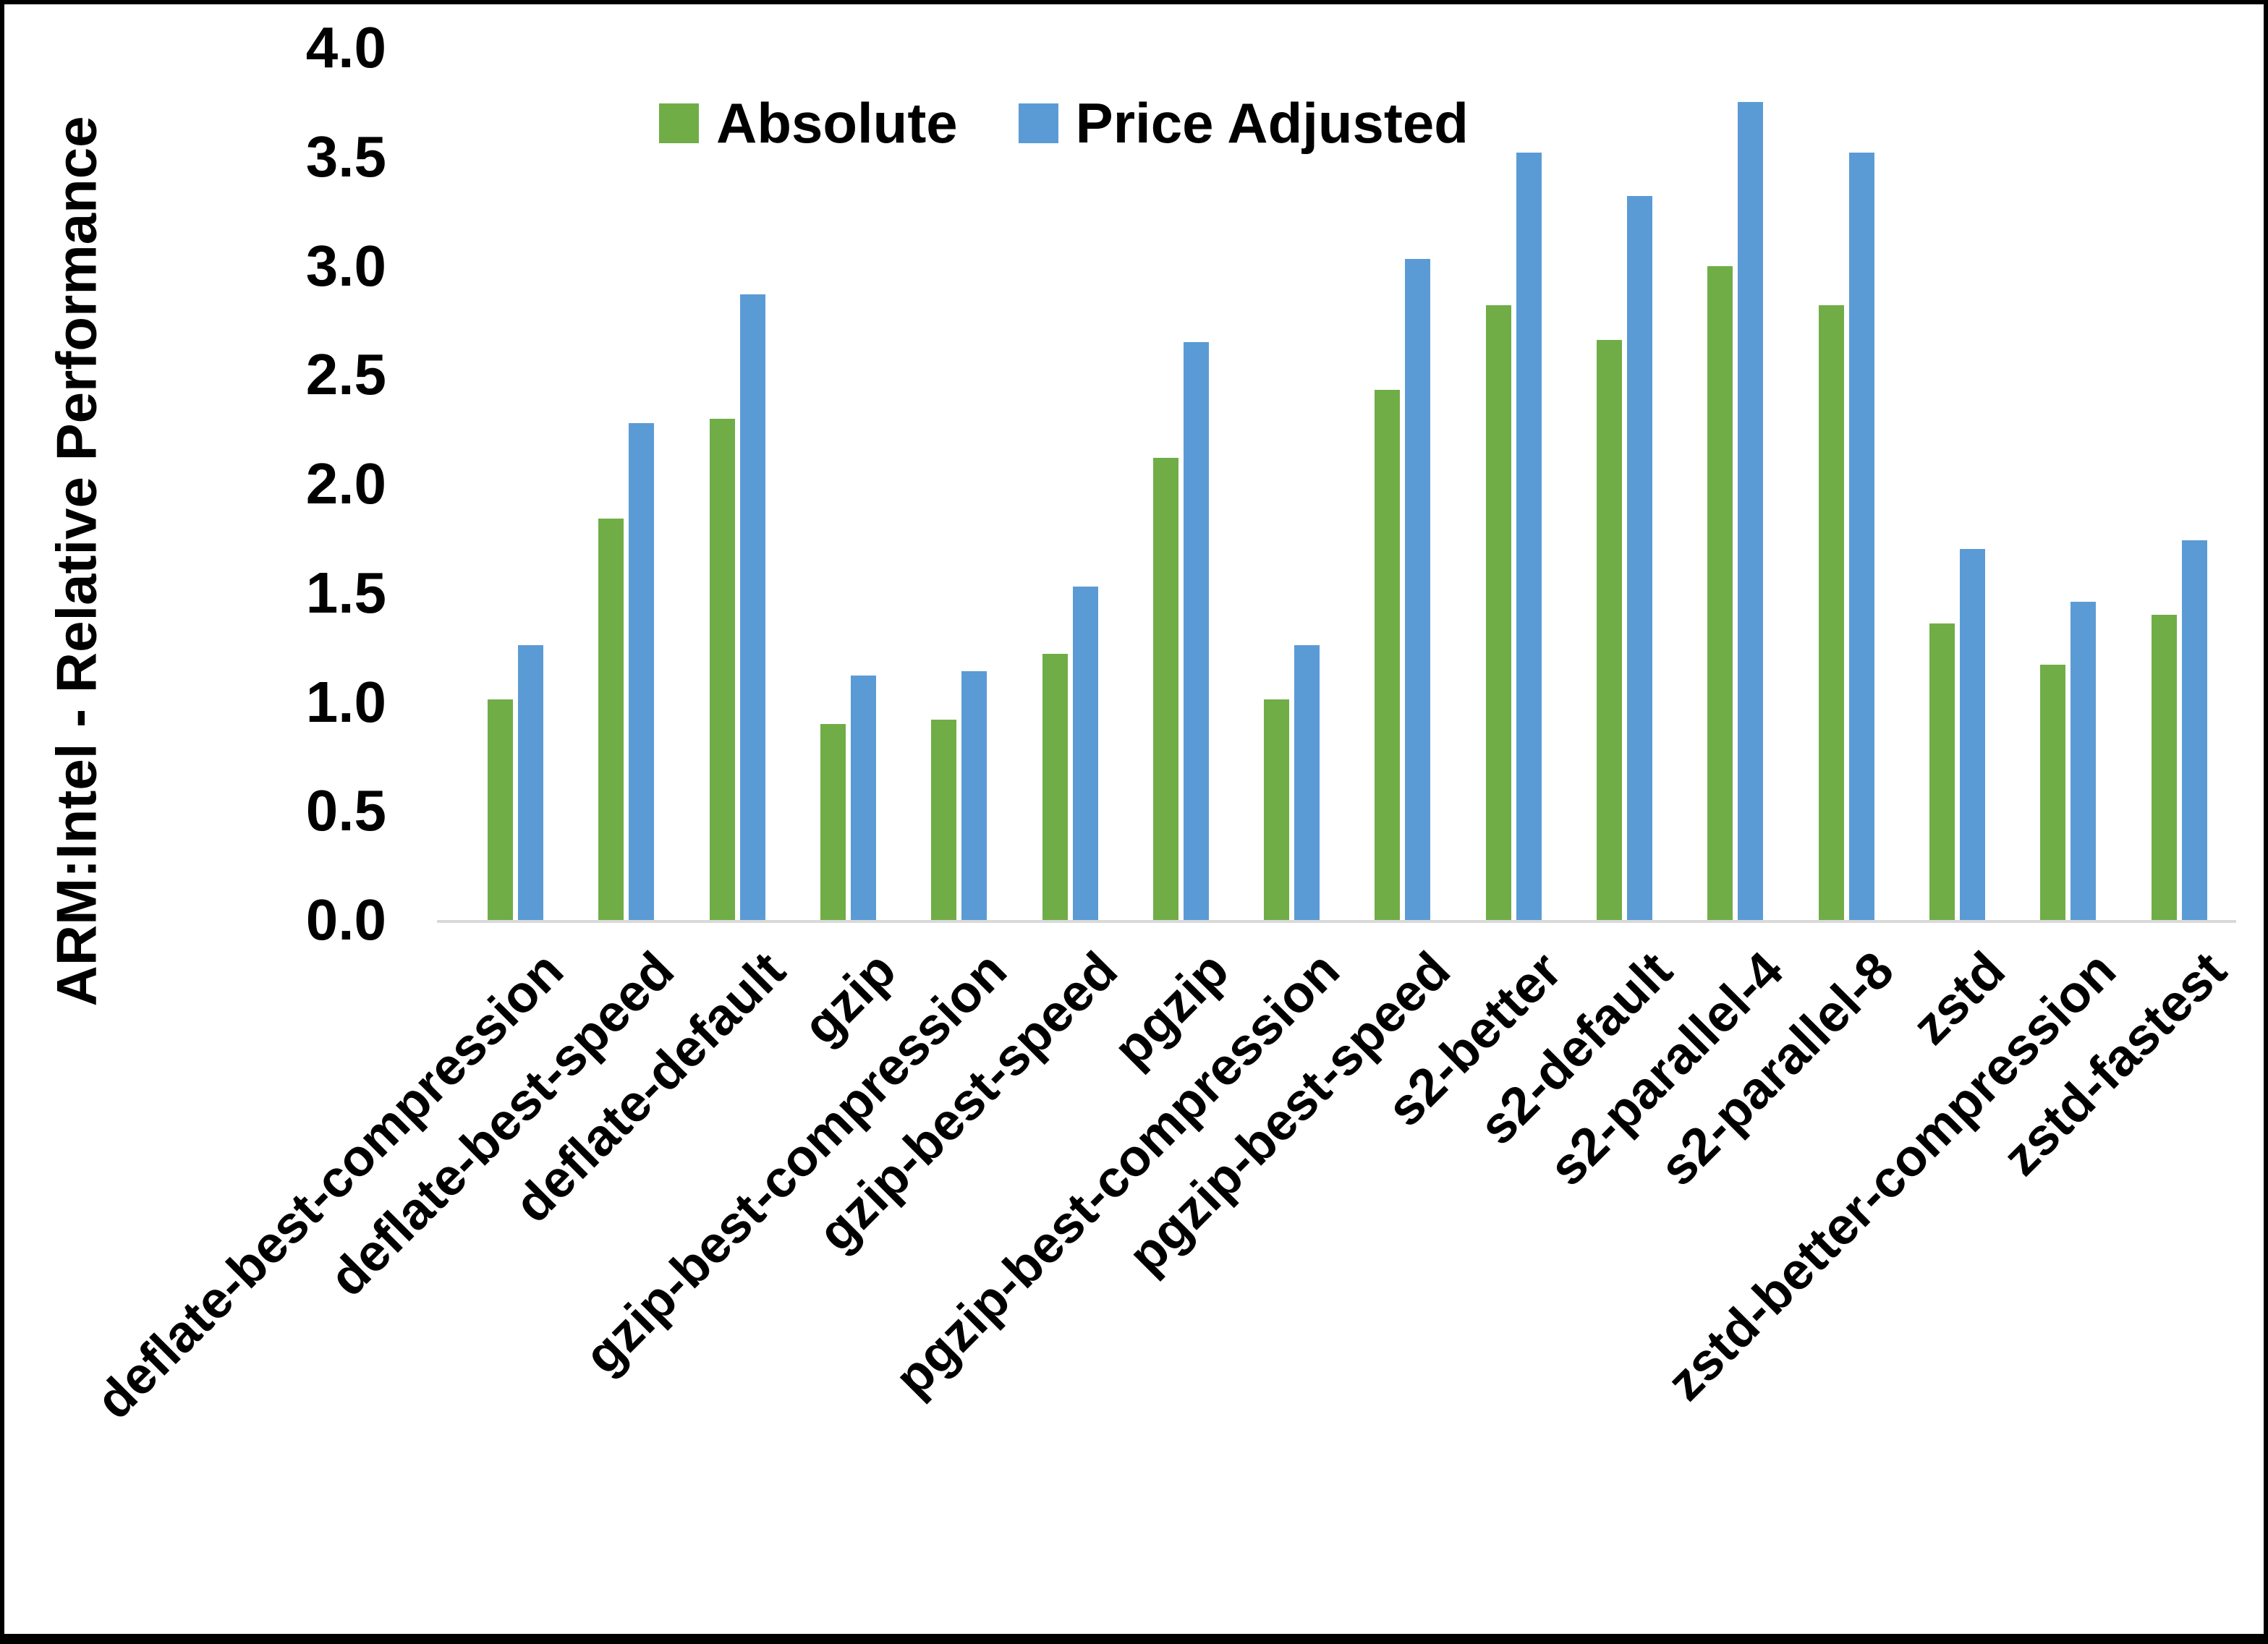 This screenshot has height=1644, width=2268. Describe the element at coordinates (345, 265) in the screenshot. I see `y-tick-label: 3.0` at that location.